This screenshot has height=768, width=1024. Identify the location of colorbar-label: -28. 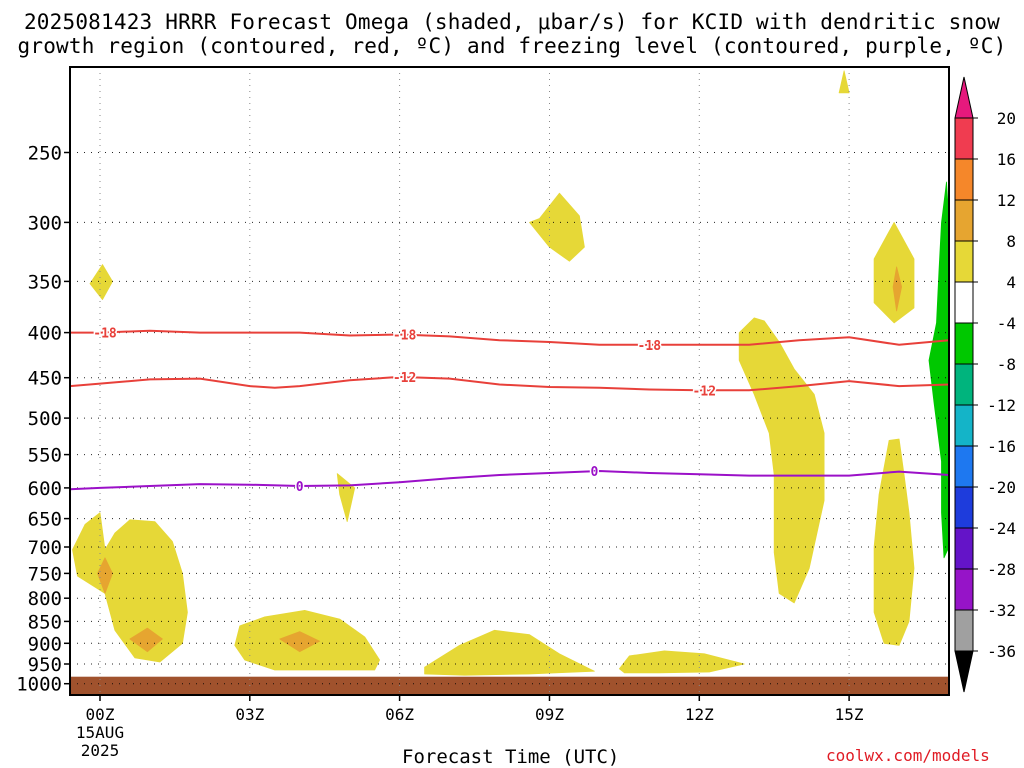
(1001, 569).